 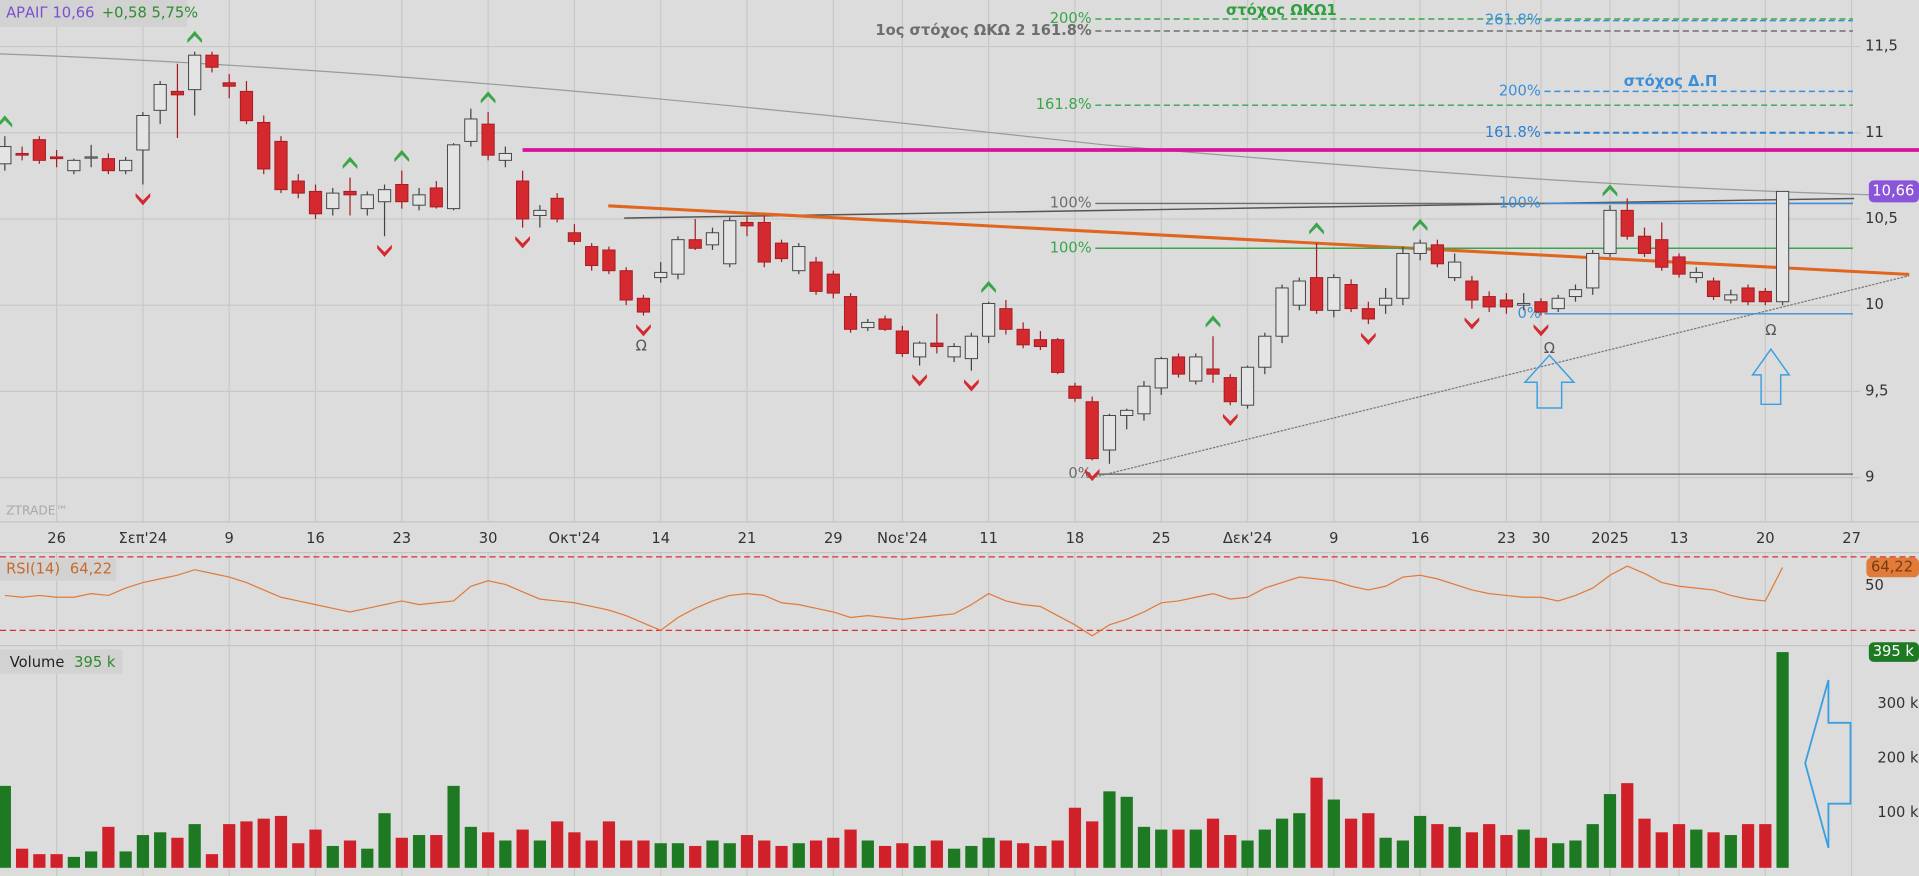 I want to click on level-label: 161.8%, so click(x=1064, y=104).